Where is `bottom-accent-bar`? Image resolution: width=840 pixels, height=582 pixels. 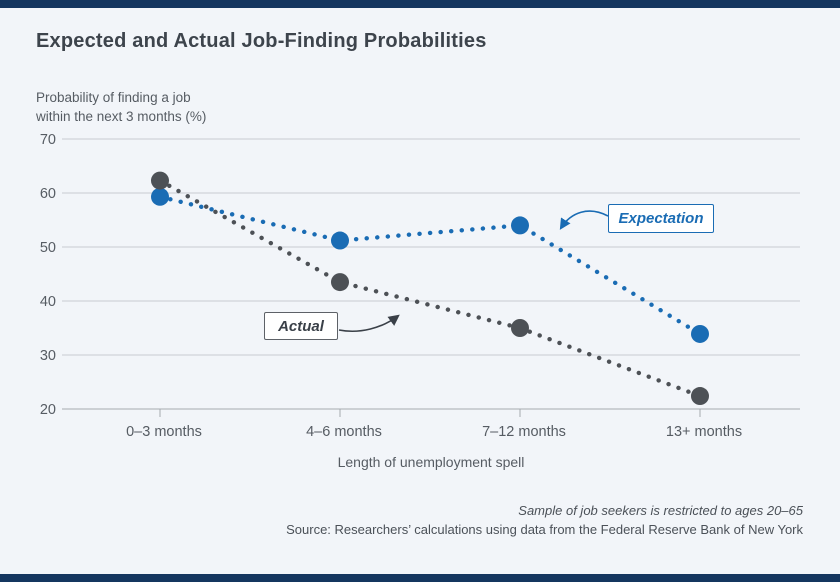 bottom-accent-bar is located at coordinates (420, 578).